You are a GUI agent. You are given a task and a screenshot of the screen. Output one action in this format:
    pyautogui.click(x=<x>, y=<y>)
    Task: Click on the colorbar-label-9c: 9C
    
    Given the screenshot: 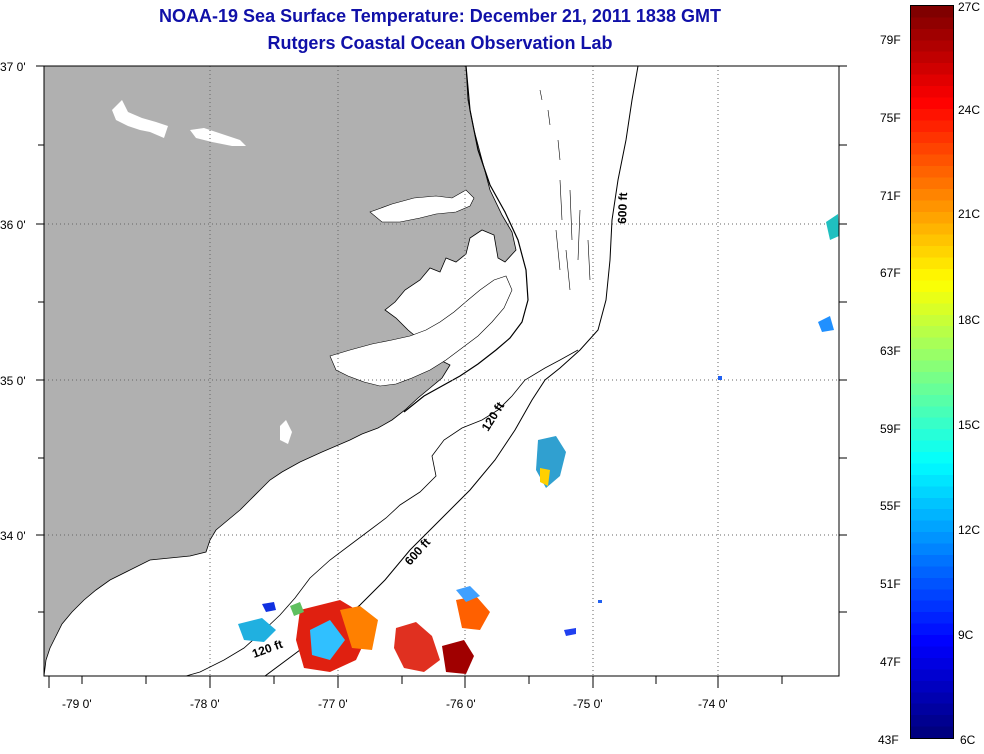 What is the action you would take?
    pyautogui.click(x=966, y=635)
    